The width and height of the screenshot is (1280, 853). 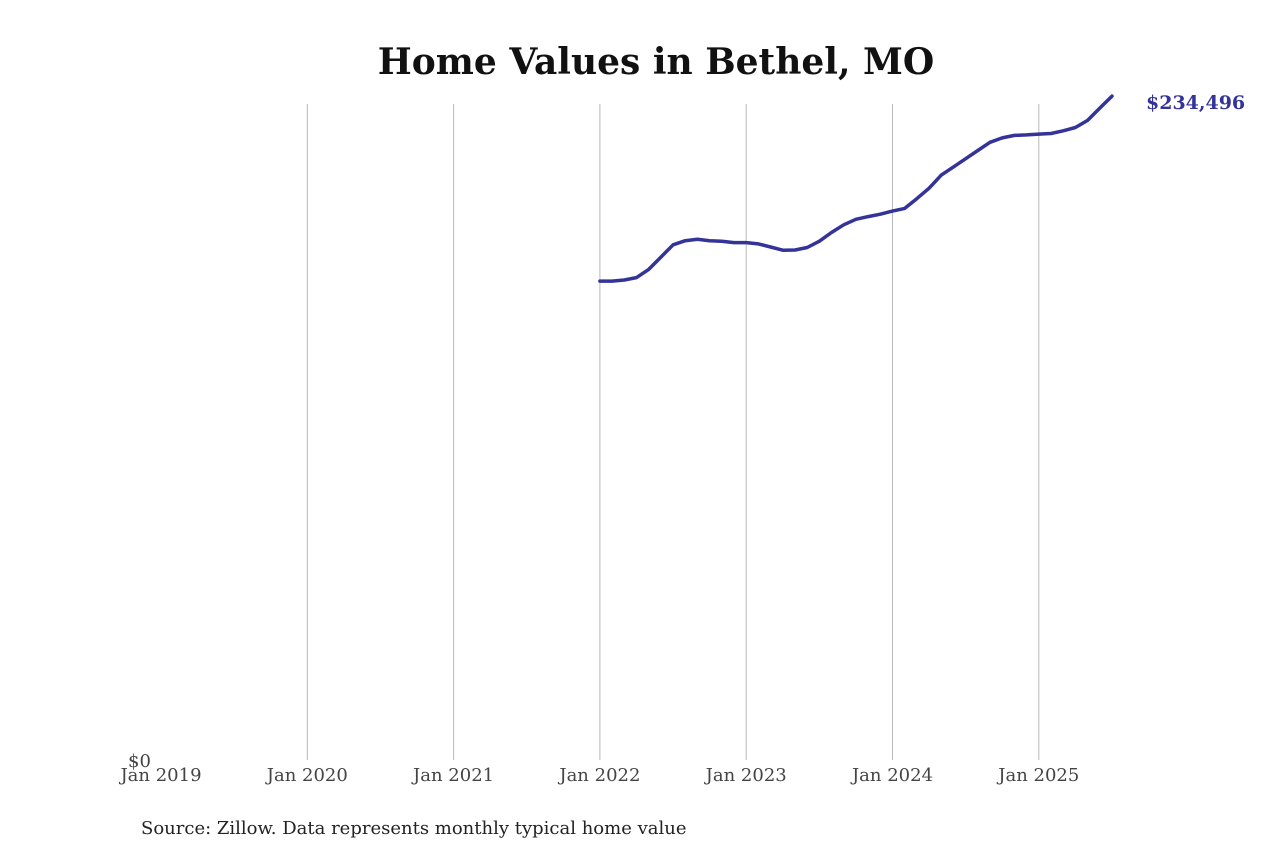 I want to click on x-tick-label: Jan 2023, so click(x=745, y=775).